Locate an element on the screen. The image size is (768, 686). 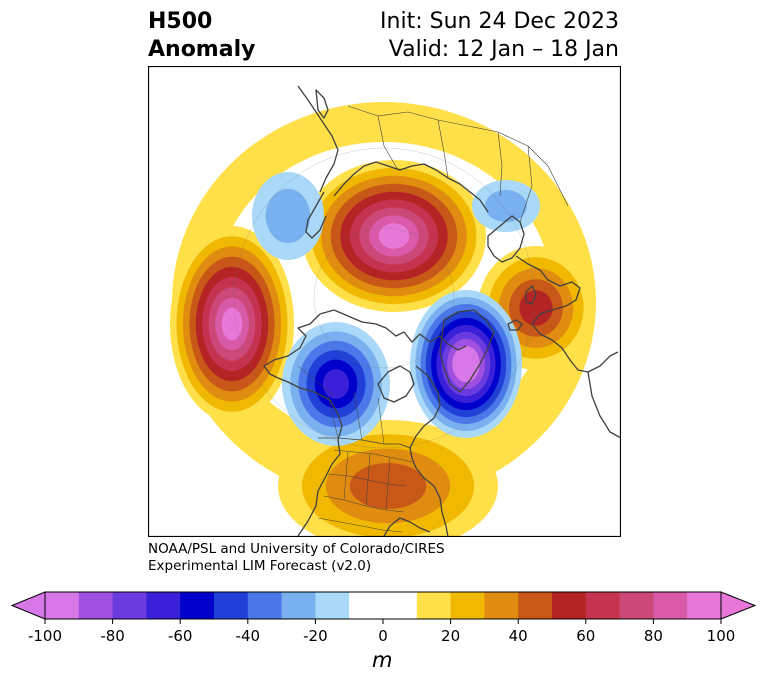
title-line-2: Anomaly is located at coordinates (202, 49).